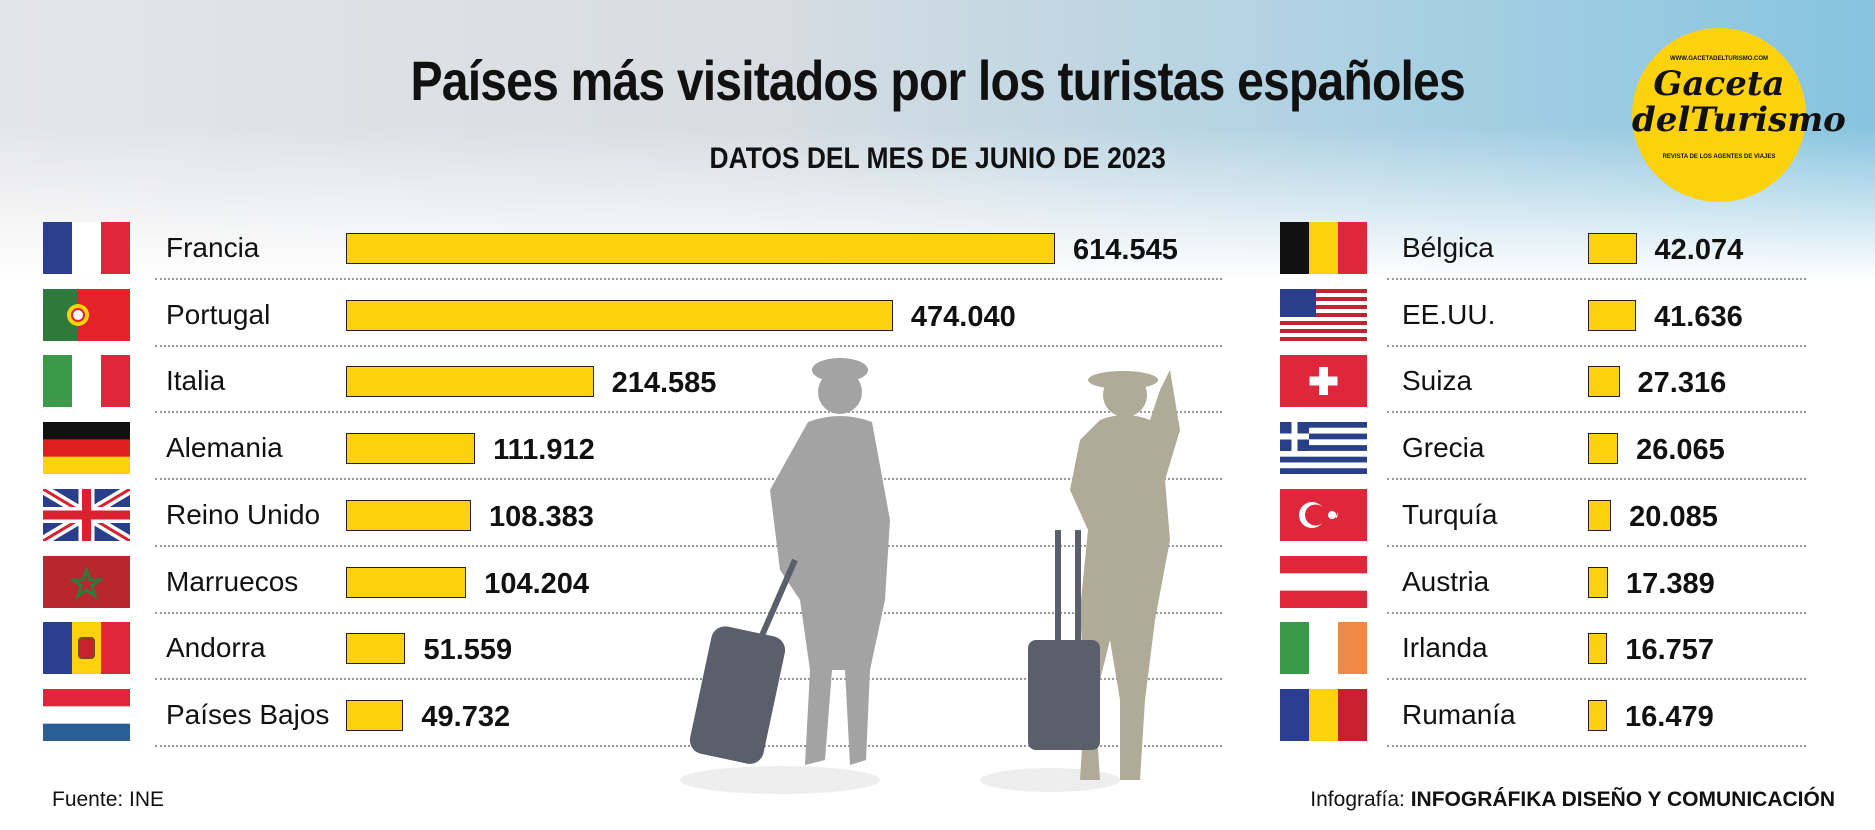 The image size is (1875, 830). What do you see at coordinates (224, 448) in the screenshot?
I see `category-label: Alemania` at bounding box center [224, 448].